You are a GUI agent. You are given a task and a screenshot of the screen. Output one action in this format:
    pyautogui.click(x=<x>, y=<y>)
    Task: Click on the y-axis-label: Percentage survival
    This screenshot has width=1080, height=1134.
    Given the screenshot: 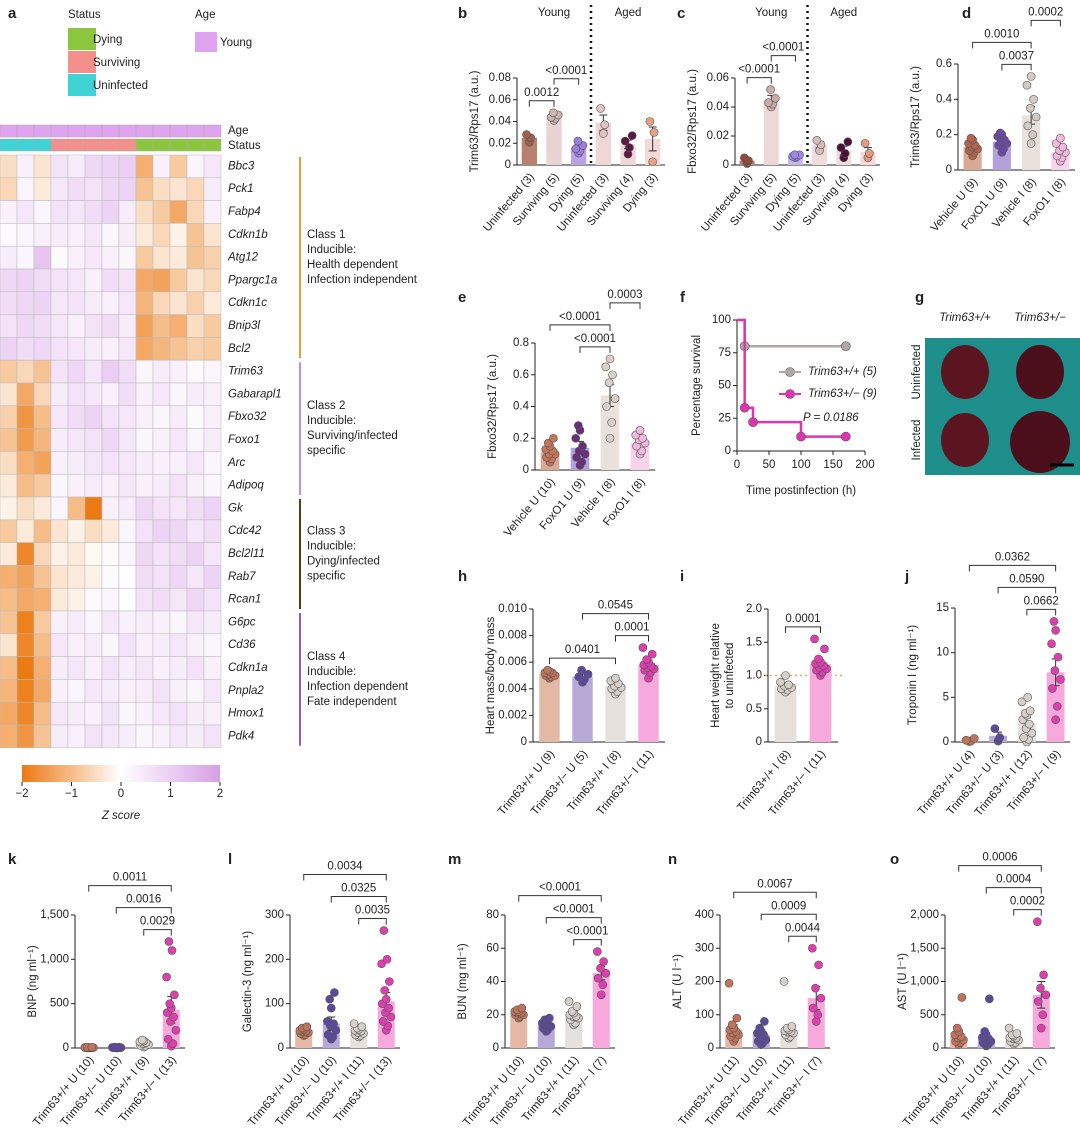 What is the action you would take?
    pyautogui.click(x=697, y=385)
    